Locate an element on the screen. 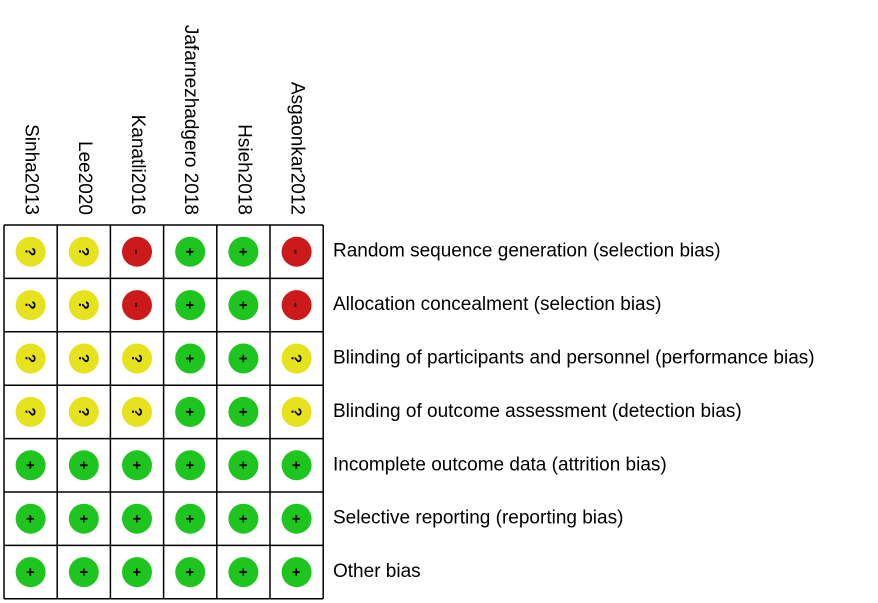 The width and height of the screenshot is (878, 603). study-label: Hsieh2018 is located at coordinates (243, 169).